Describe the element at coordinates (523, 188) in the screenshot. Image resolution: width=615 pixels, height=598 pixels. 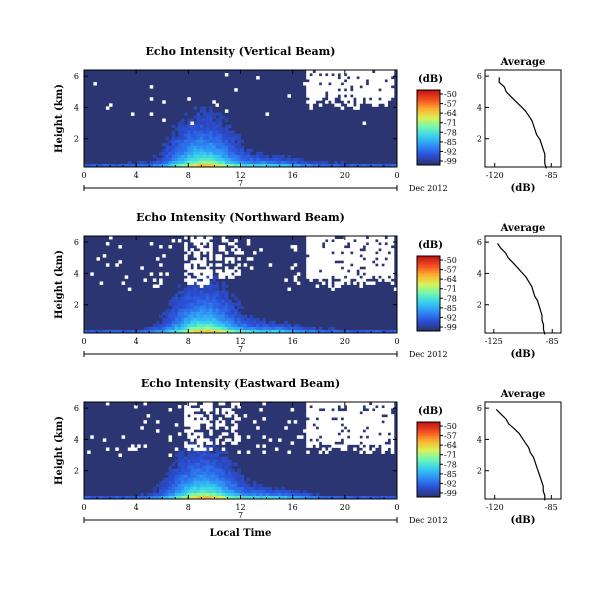
I see `average-x-label: (dB)` at that location.